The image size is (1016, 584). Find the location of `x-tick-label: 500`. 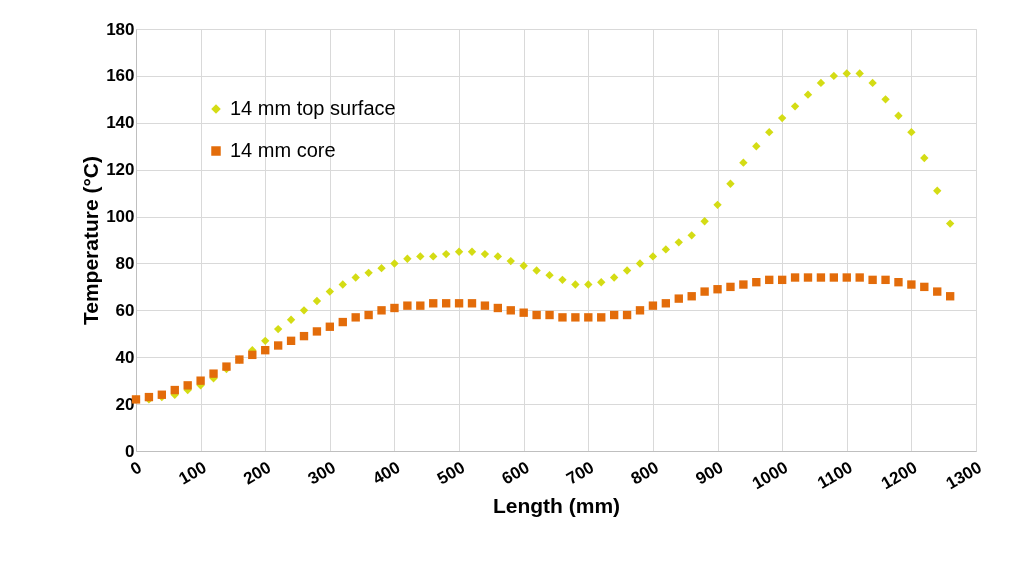

x-tick-label: 500 is located at coordinates (451, 473).